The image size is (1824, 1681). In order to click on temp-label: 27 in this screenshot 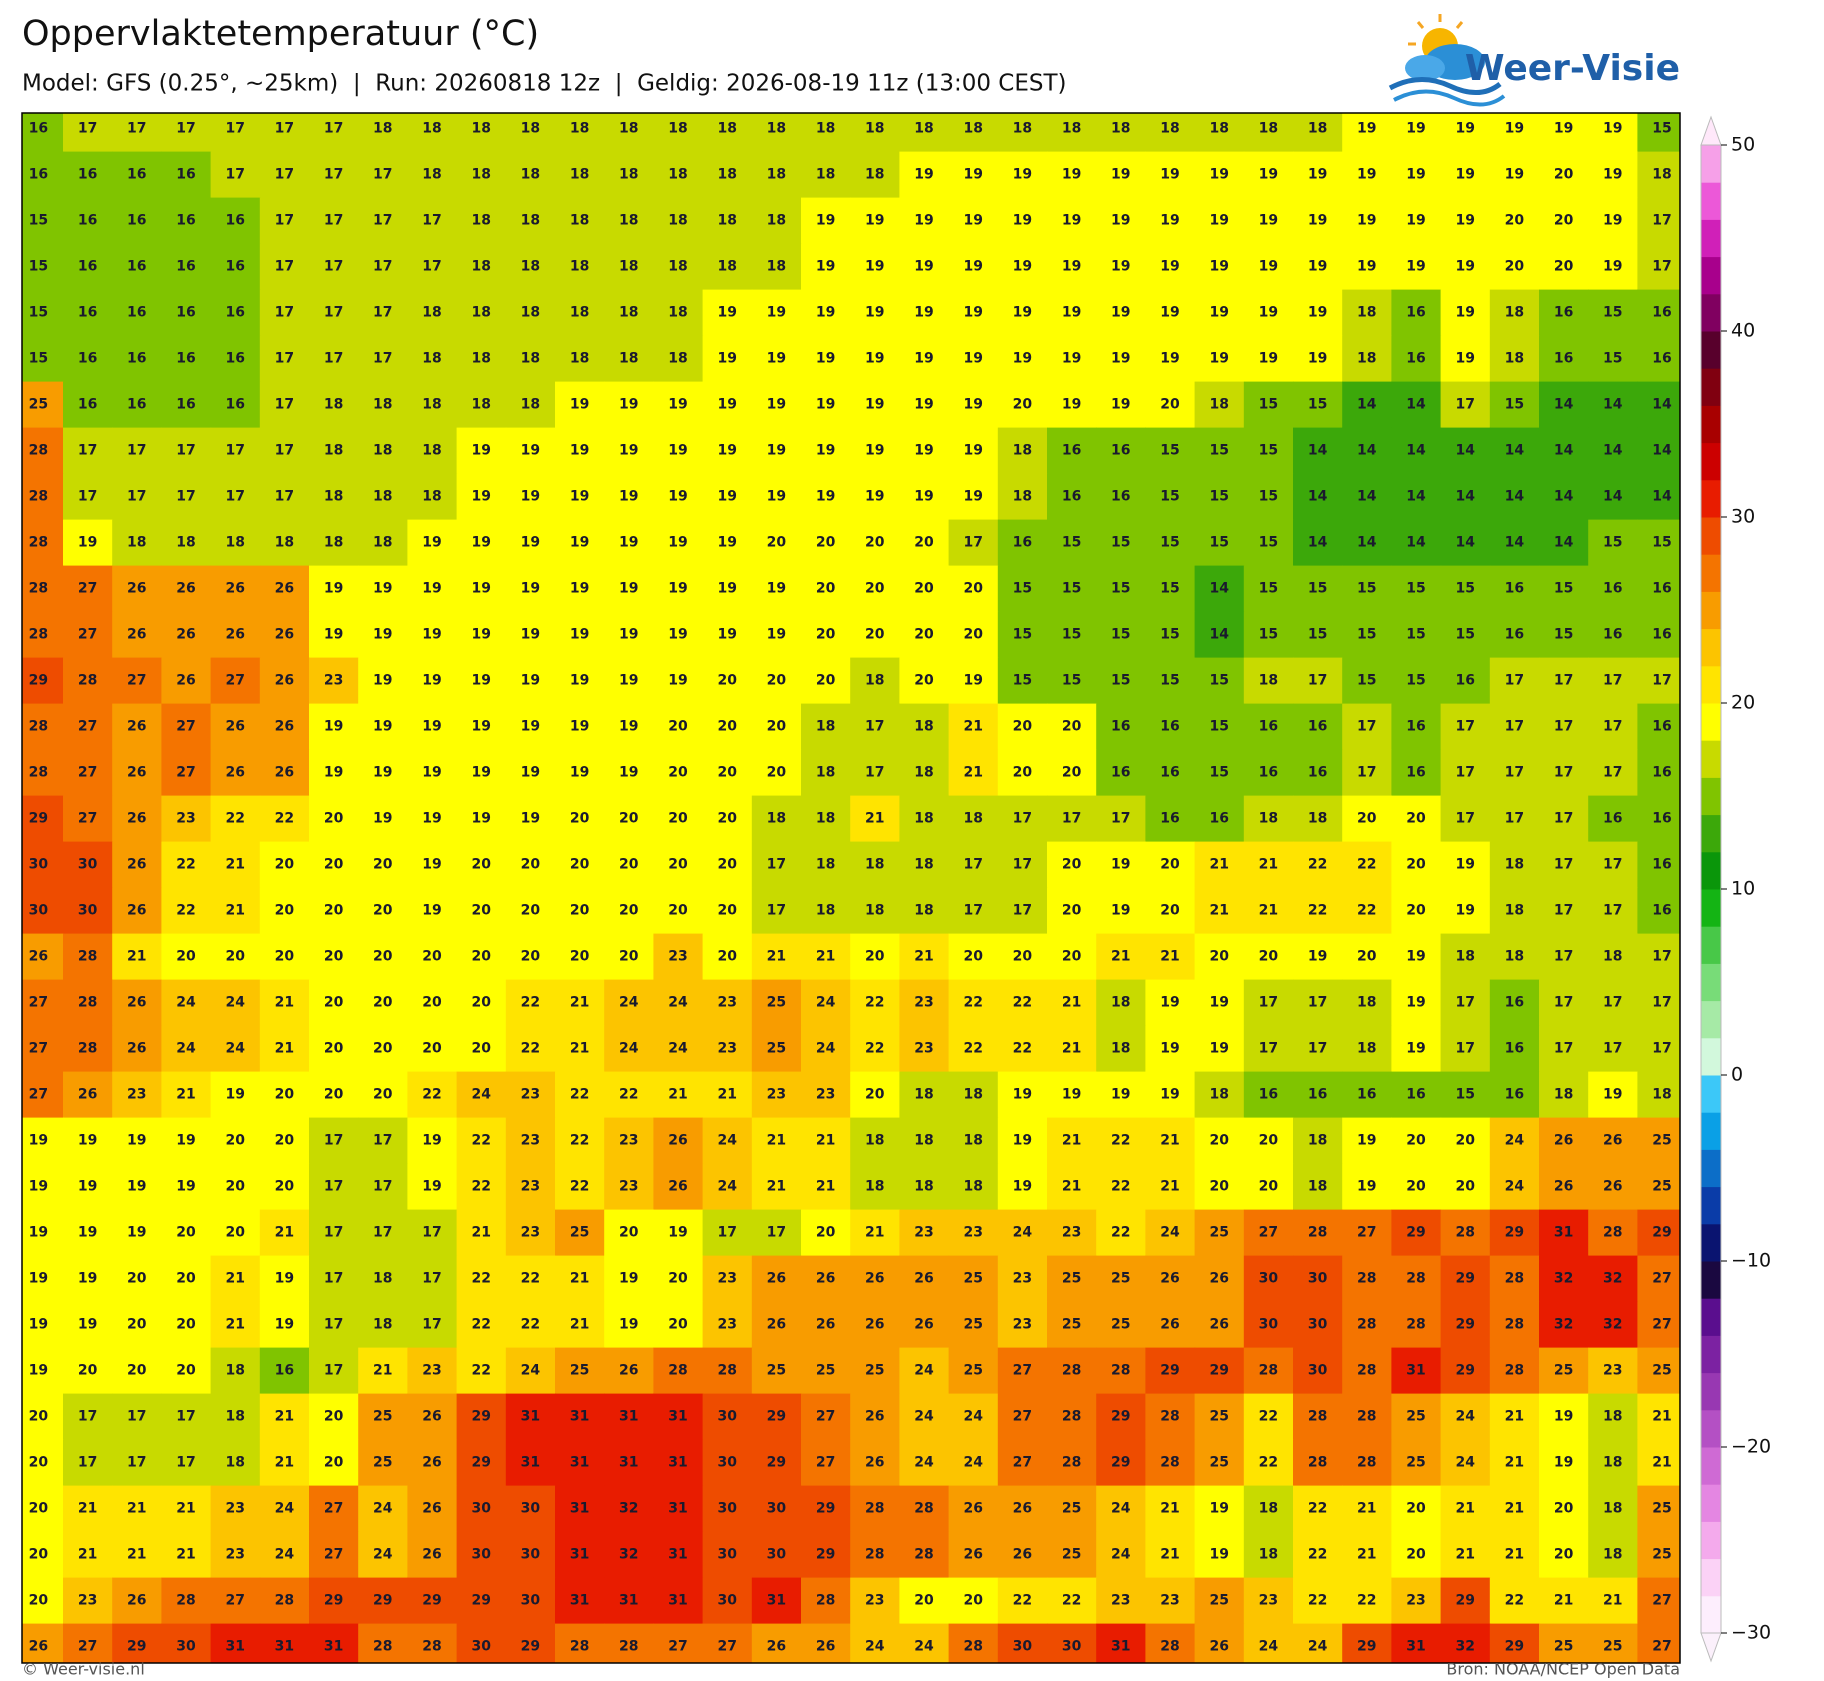, I will do `click(333, 1555)`.